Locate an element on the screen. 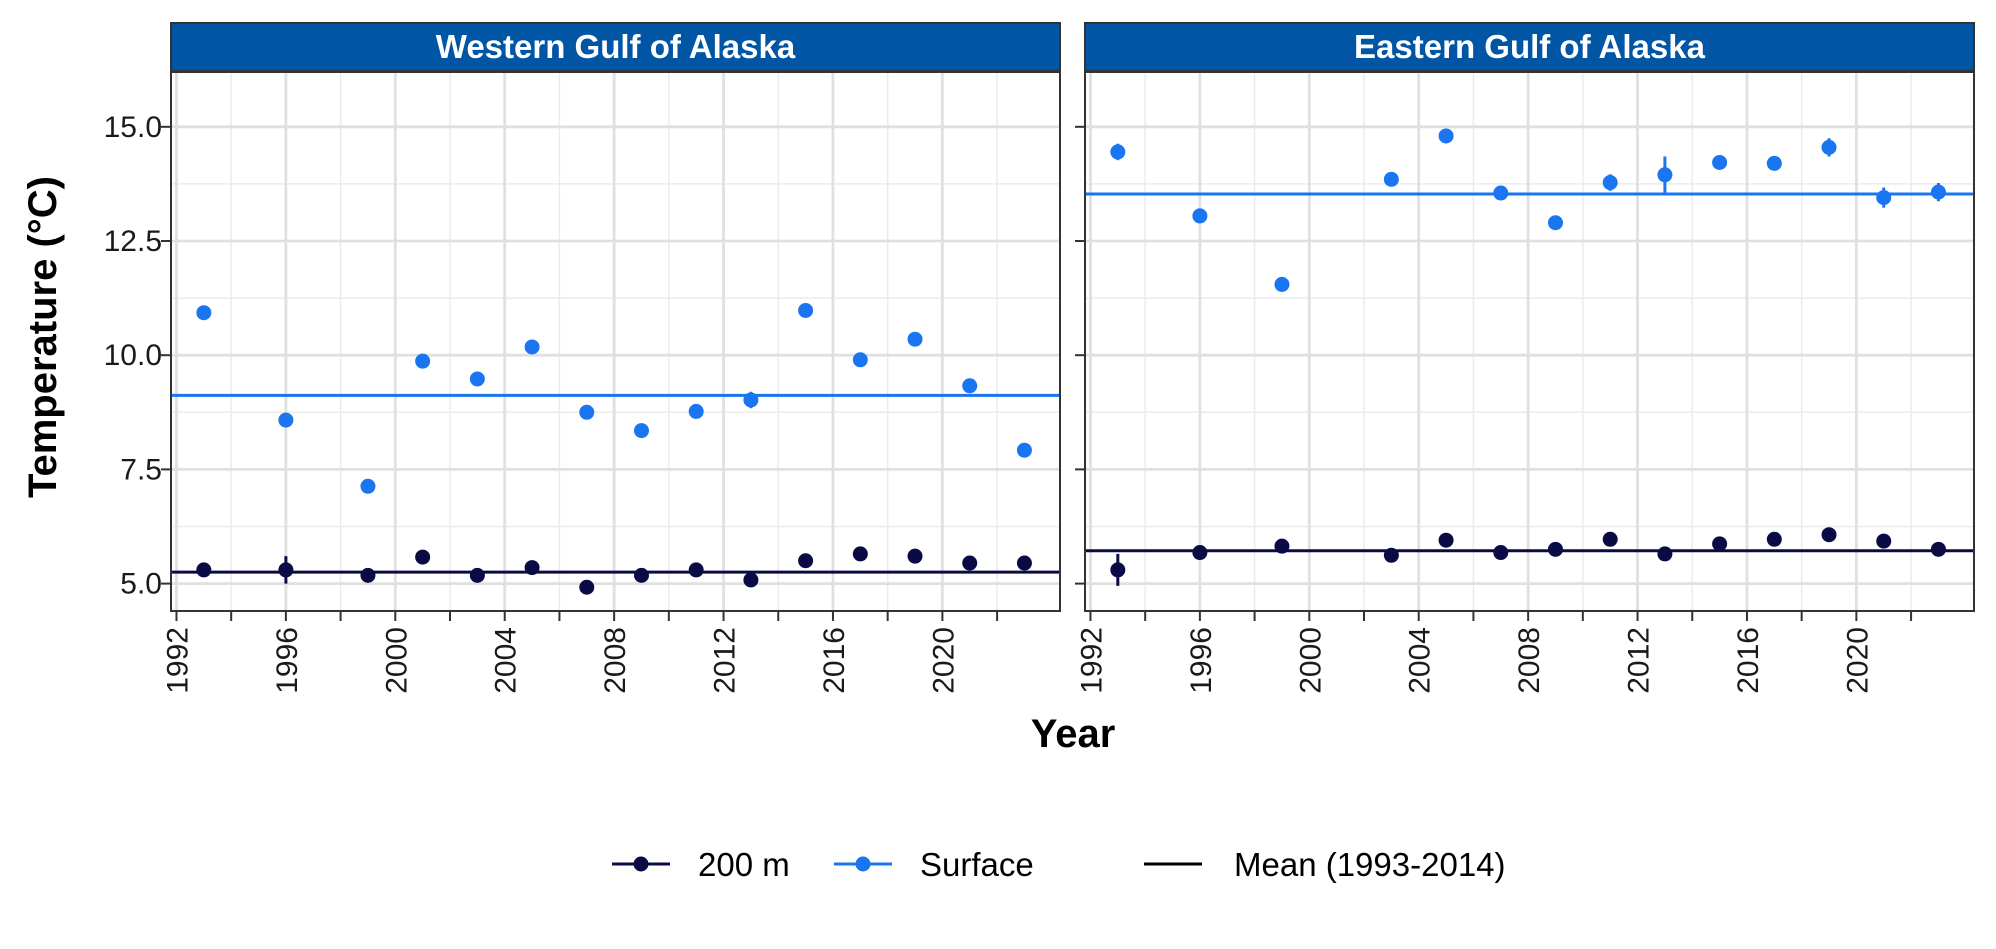 This screenshot has height=949, width=1996. legend-key-surface-point is located at coordinates (863, 864).